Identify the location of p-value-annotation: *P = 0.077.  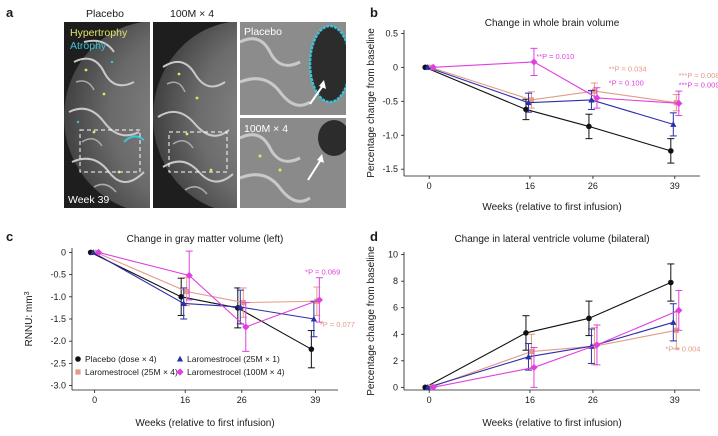
(337, 324).